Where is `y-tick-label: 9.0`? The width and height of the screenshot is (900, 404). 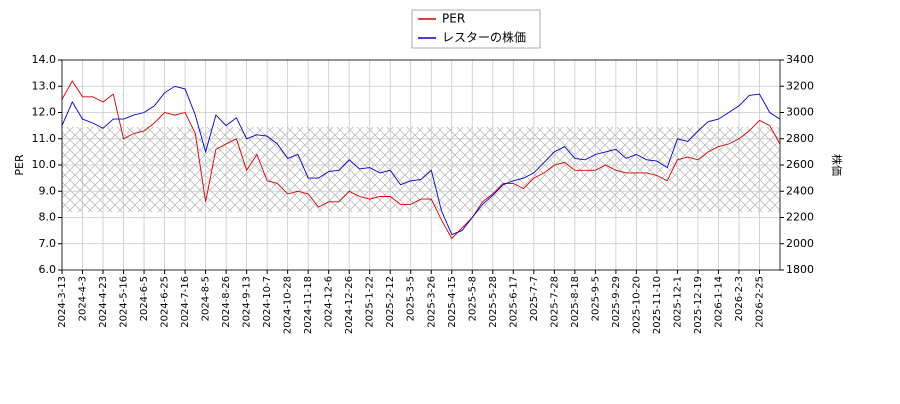 y-tick-label: 9.0 is located at coordinates (48, 190).